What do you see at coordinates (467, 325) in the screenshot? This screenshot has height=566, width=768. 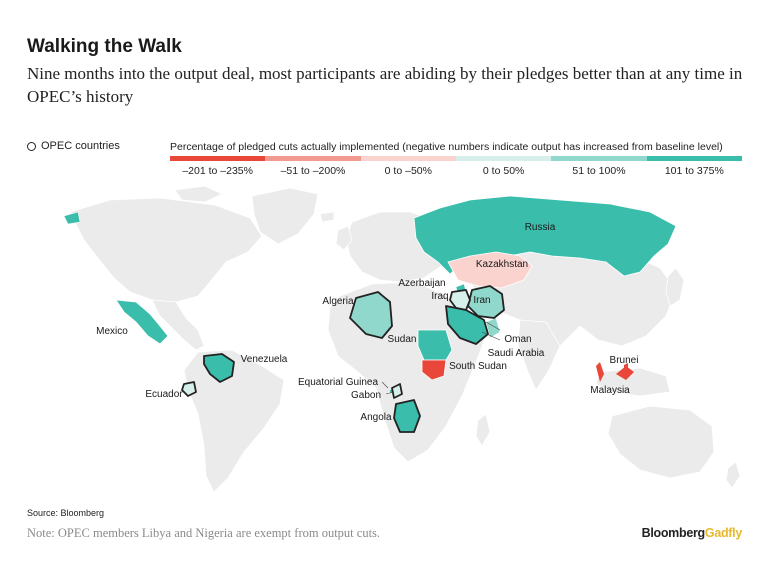 I see `country-saudi-arabia` at bounding box center [467, 325].